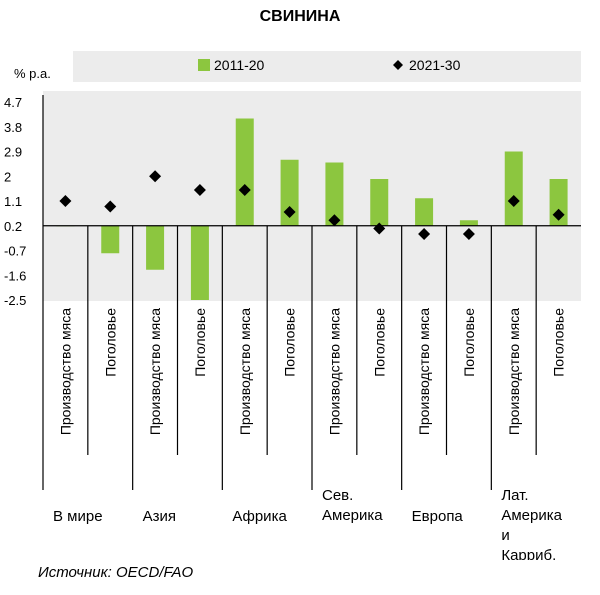  What do you see at coordinates (15, 300) in the screenshot?
I see `y-tick-label: -2.5` at bounding box center [15, 300].